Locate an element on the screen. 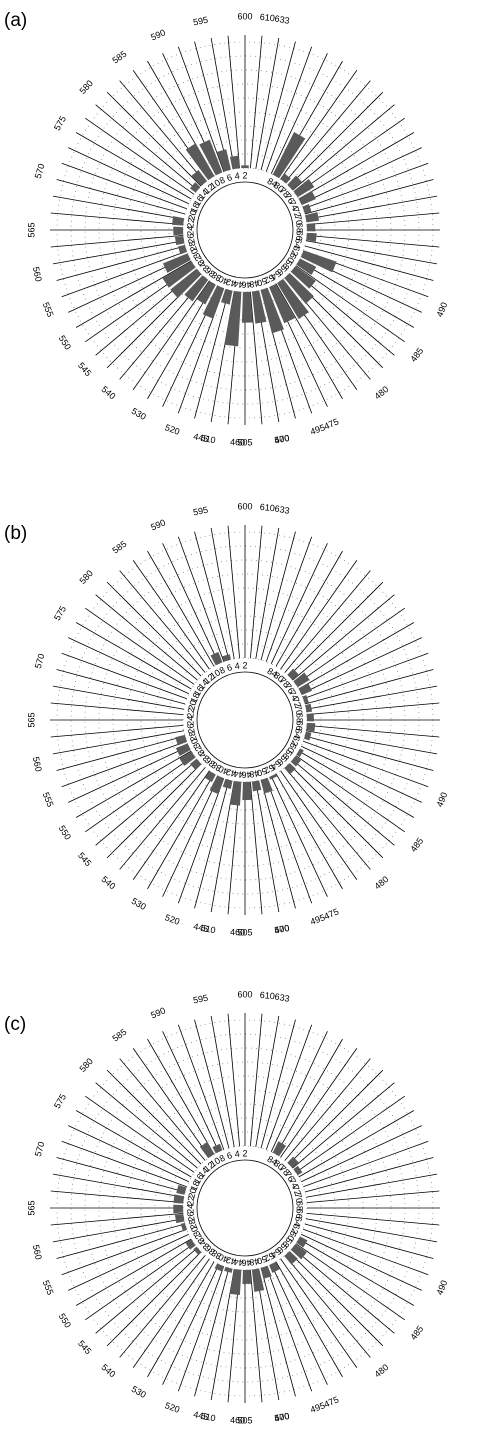 The width and height of the screenshot is (484, 1448). position-label: 16 is located at coordinates (199, 691).